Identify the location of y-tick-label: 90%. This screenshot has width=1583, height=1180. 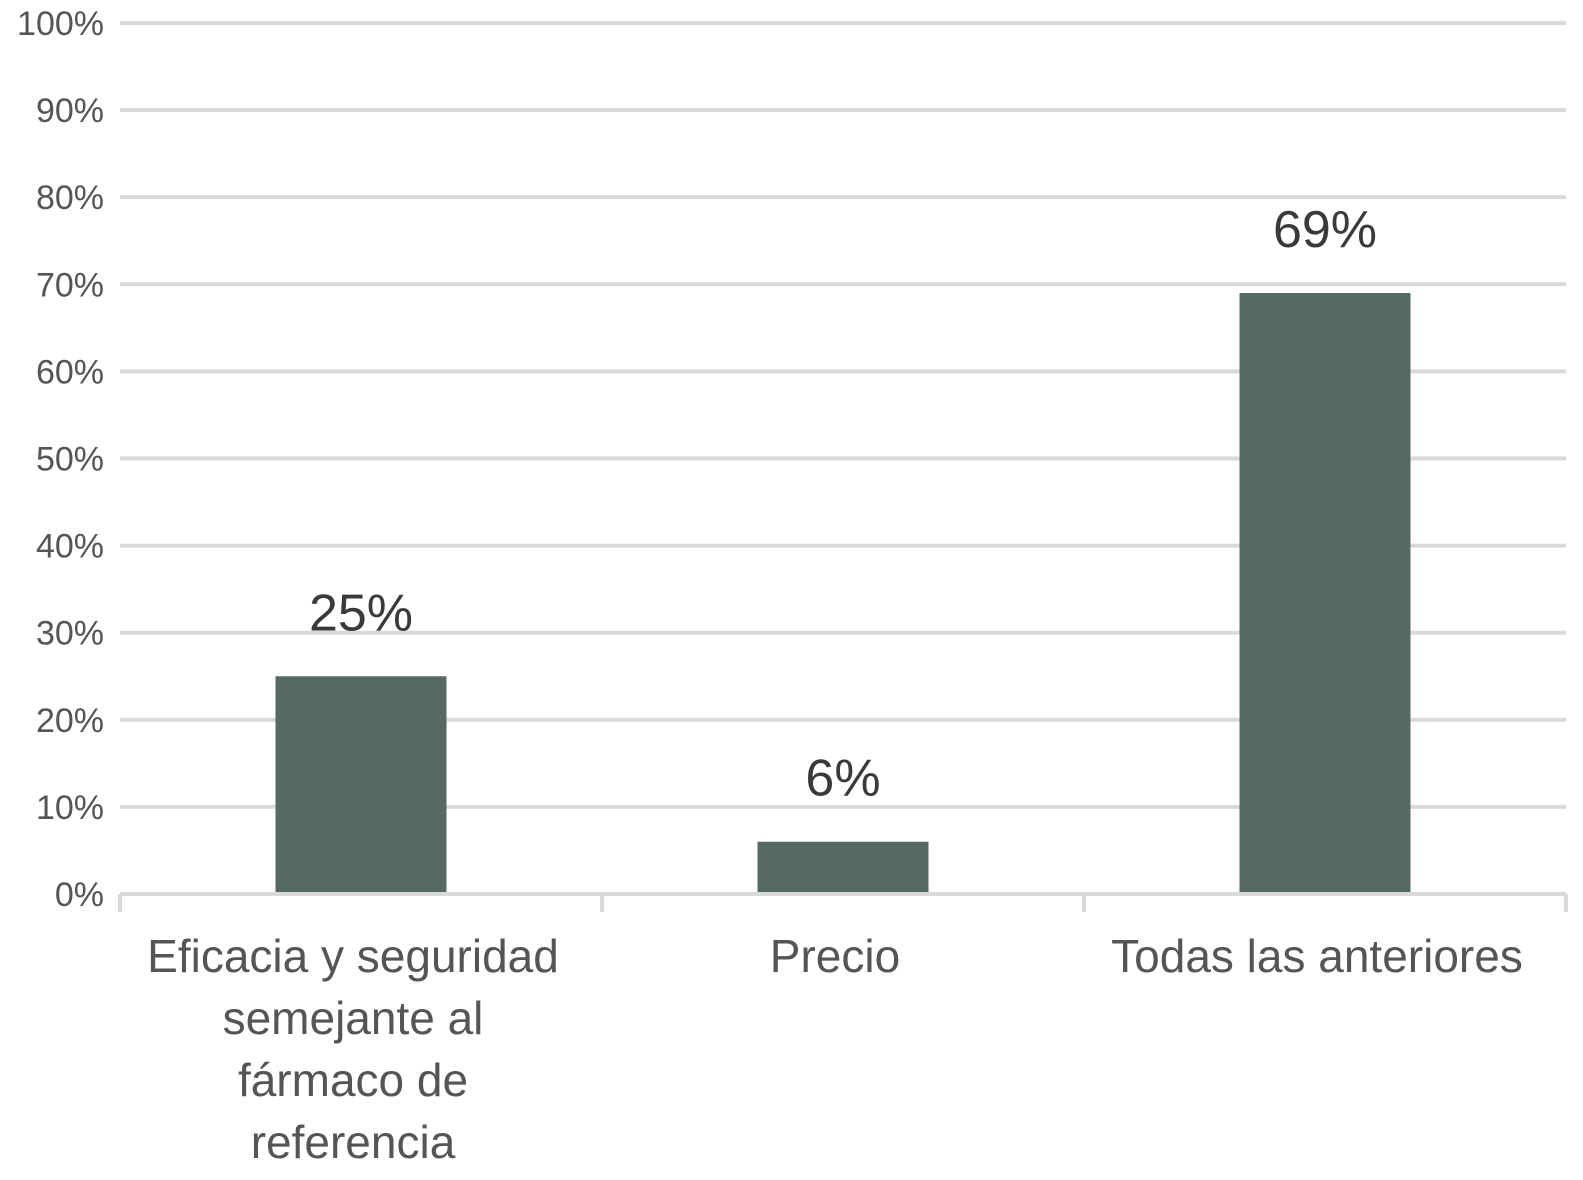
(70, 111).